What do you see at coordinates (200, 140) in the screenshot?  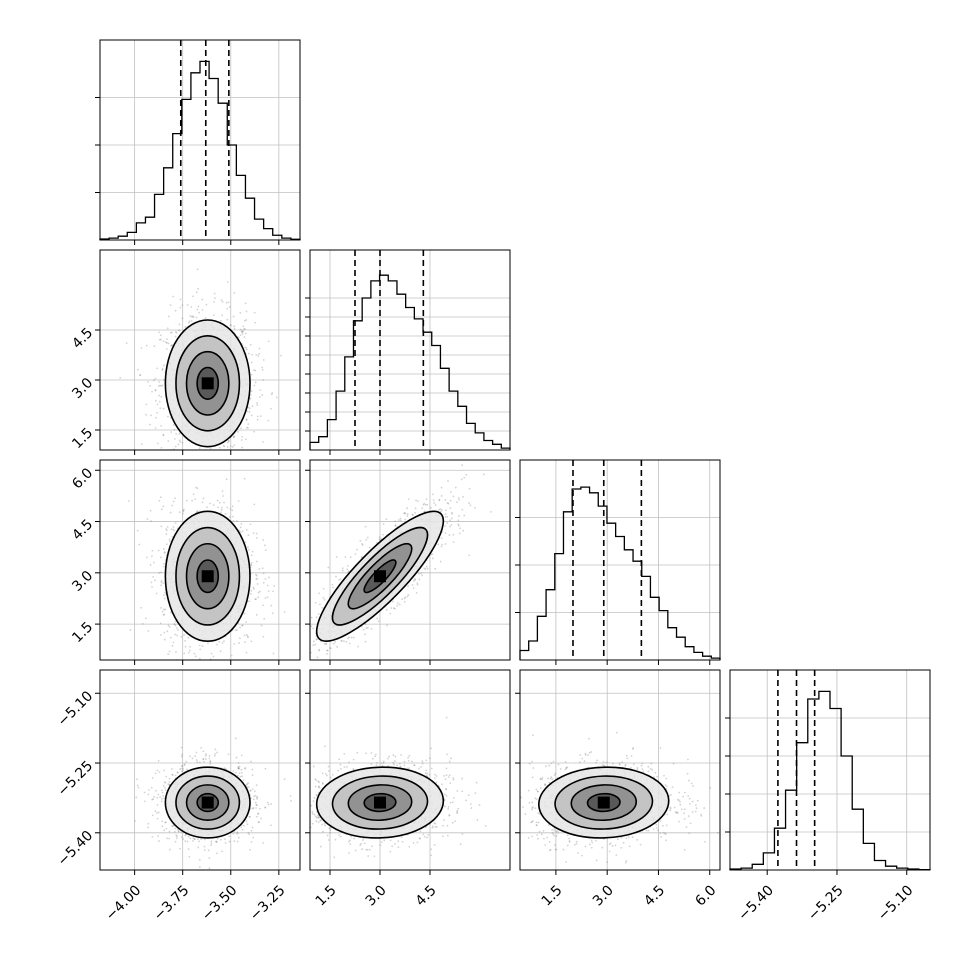 I see `axes-frame` at bounding box center [200, 140].